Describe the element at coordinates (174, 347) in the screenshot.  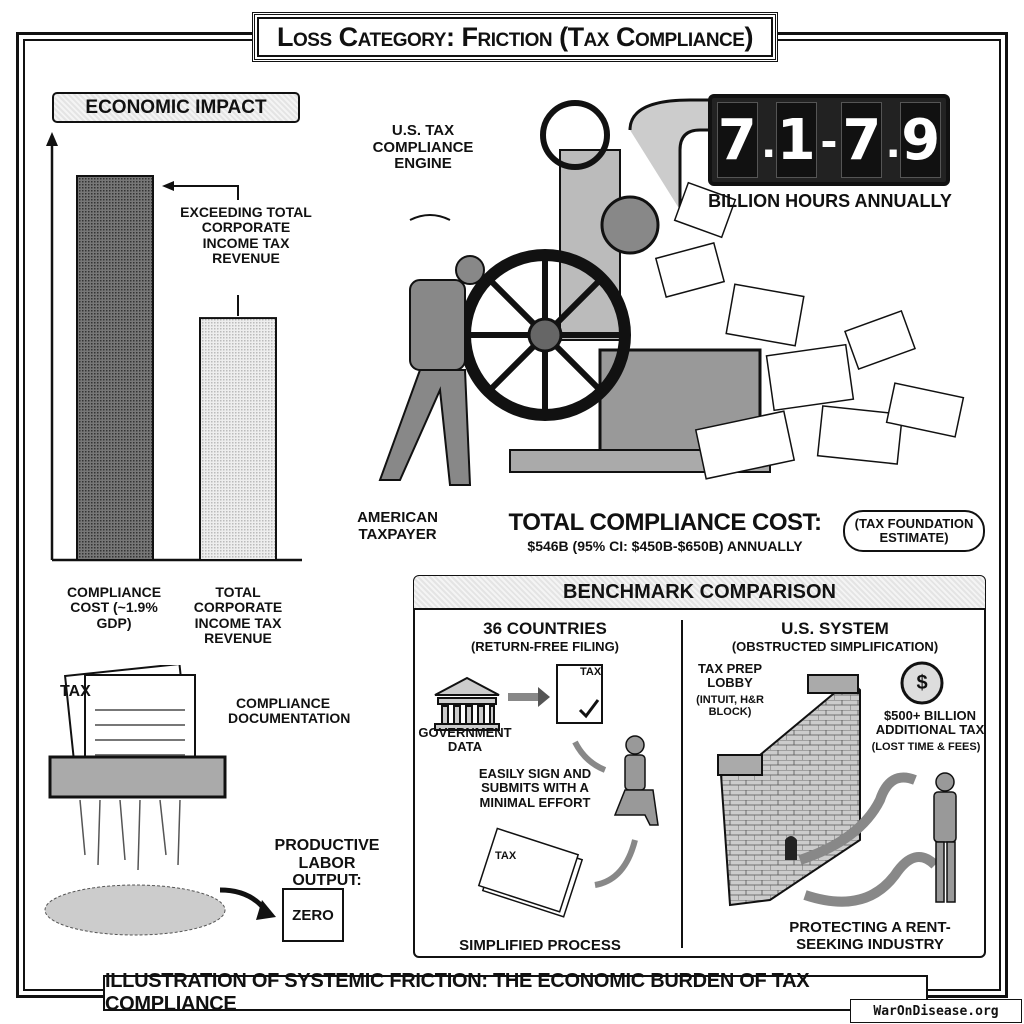
I see `economic-impact-chart` at that location.